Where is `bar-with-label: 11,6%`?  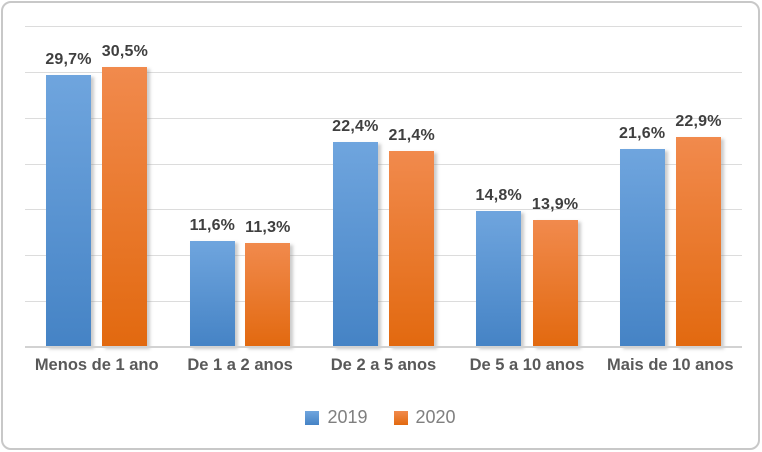 bar-with-label: 11,6% is located at coordinates (212, 282).